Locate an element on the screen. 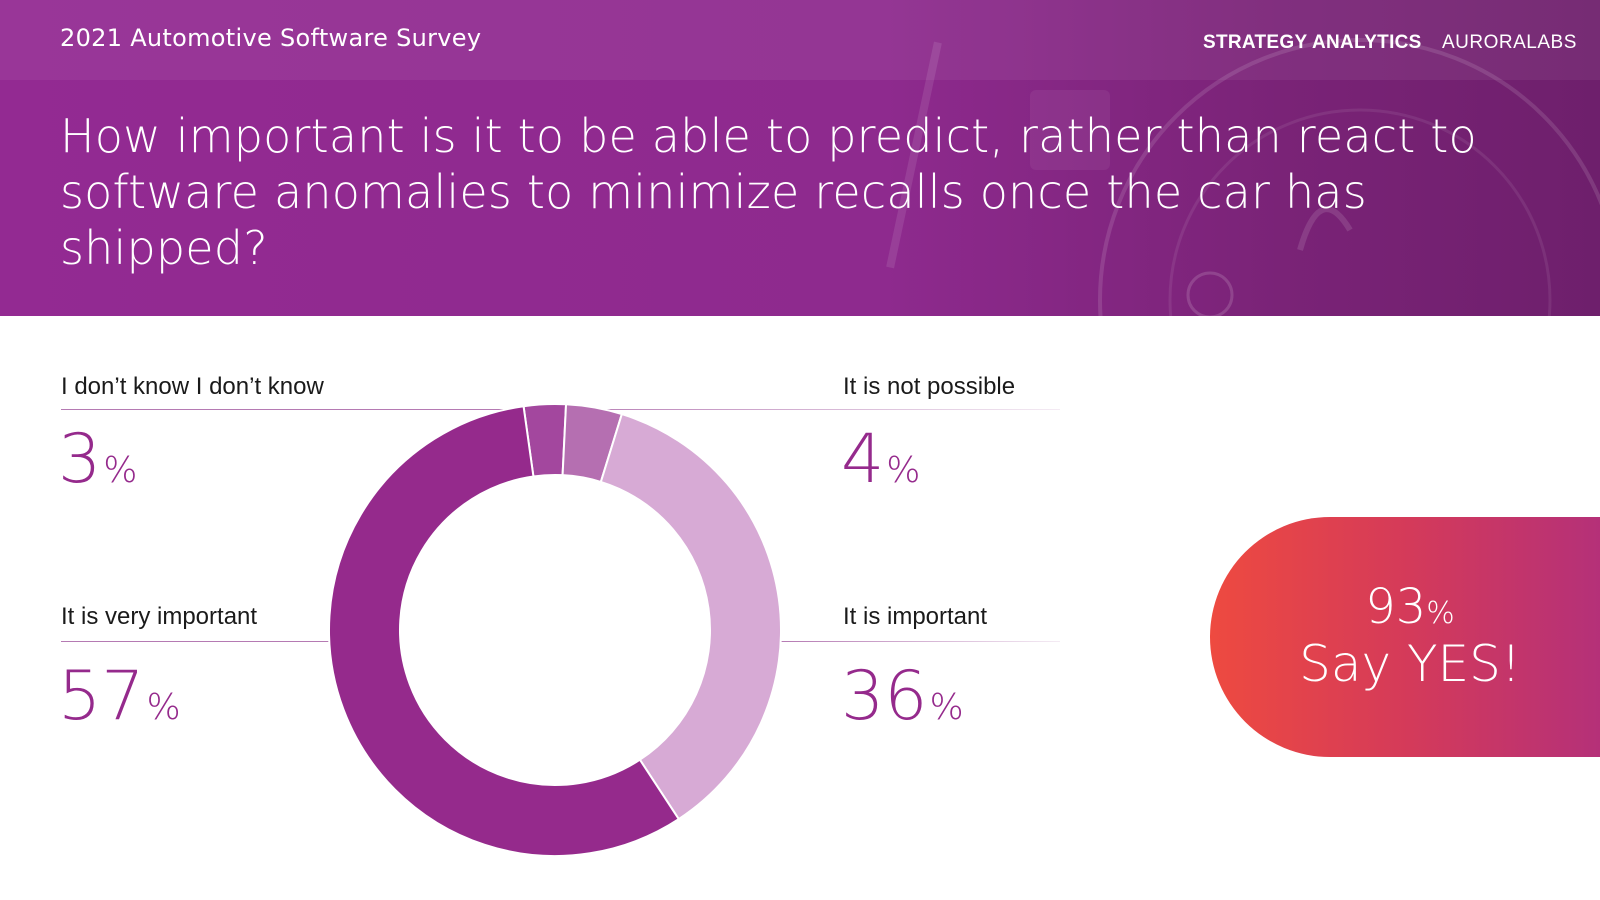 This screenshot has height=900, width=1600. value-dont-know-number: 3 is located at coordinates (80, 459).